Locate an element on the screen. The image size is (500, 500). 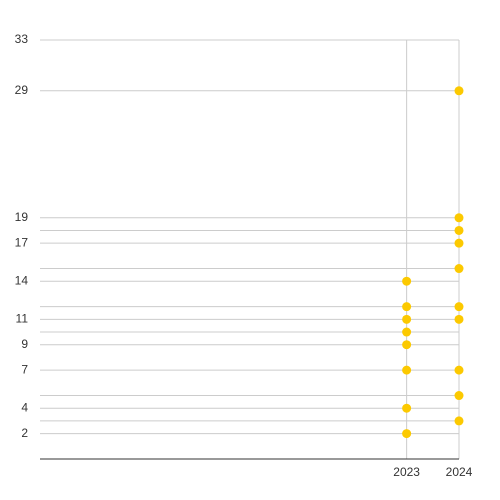
y-tick-label: 33 is located at coordinates (22, 39).